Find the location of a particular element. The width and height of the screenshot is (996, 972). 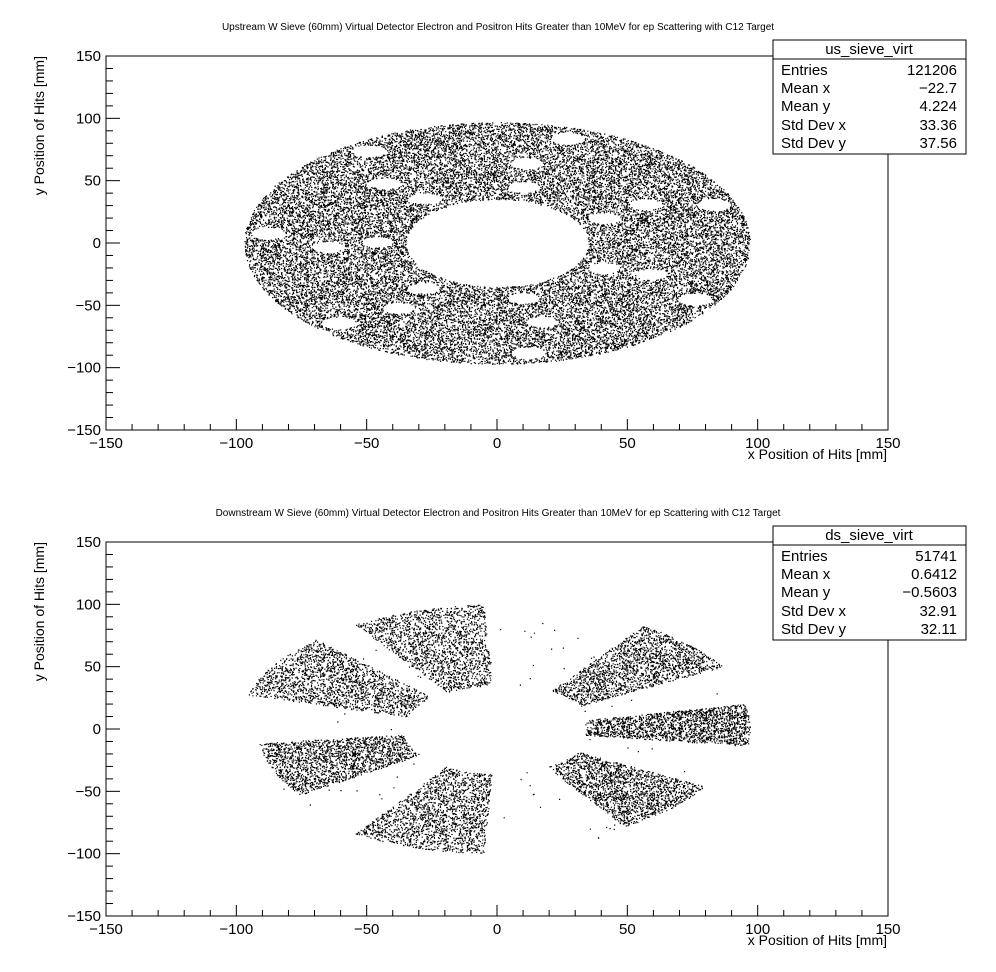

stats-value: 4.224 is located at coordinates (938, 106).